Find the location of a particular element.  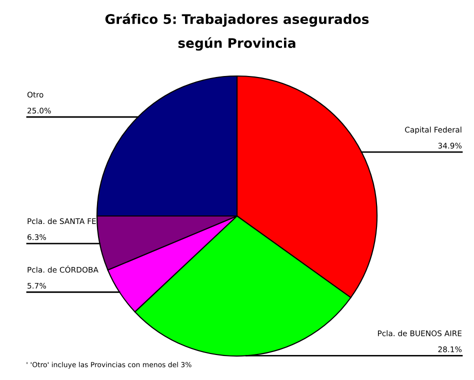

chart-title: Gráfico 5: Trabajadores asegurados según Provincia is located at coordinates (237, 32).